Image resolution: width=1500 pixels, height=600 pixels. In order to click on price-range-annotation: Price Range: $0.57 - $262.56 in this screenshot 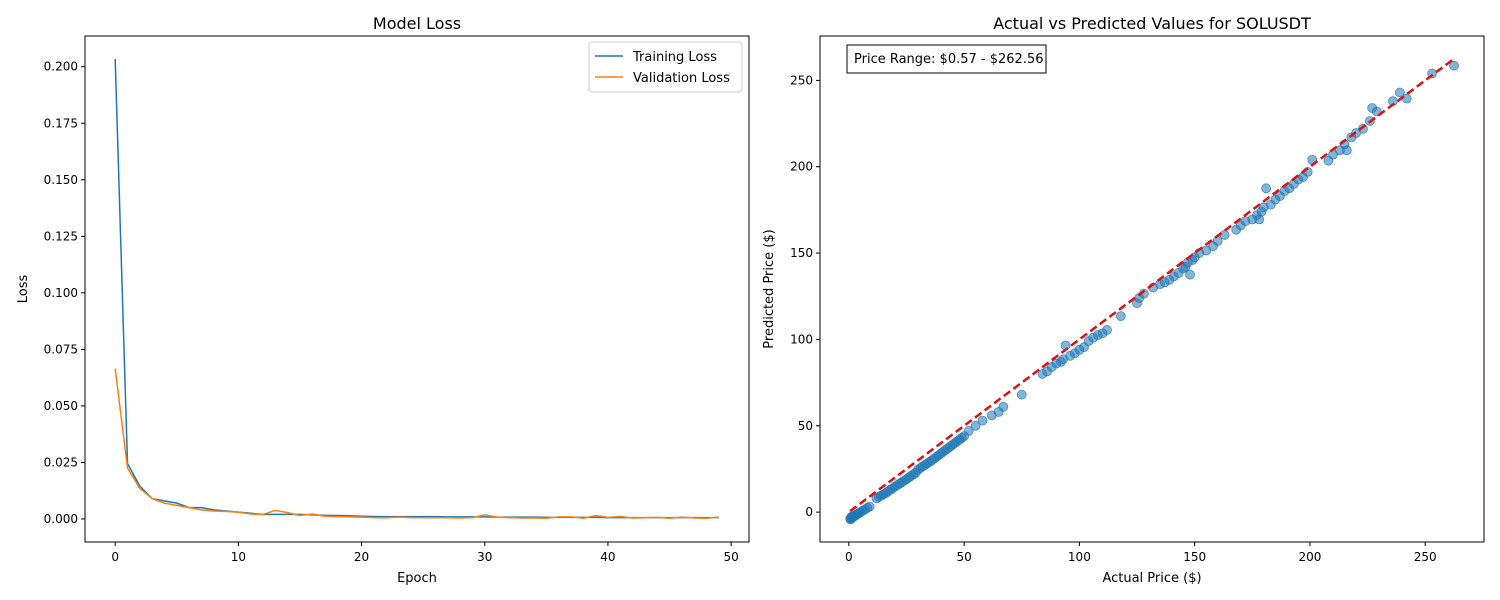, I will do `click(949, 59)`.